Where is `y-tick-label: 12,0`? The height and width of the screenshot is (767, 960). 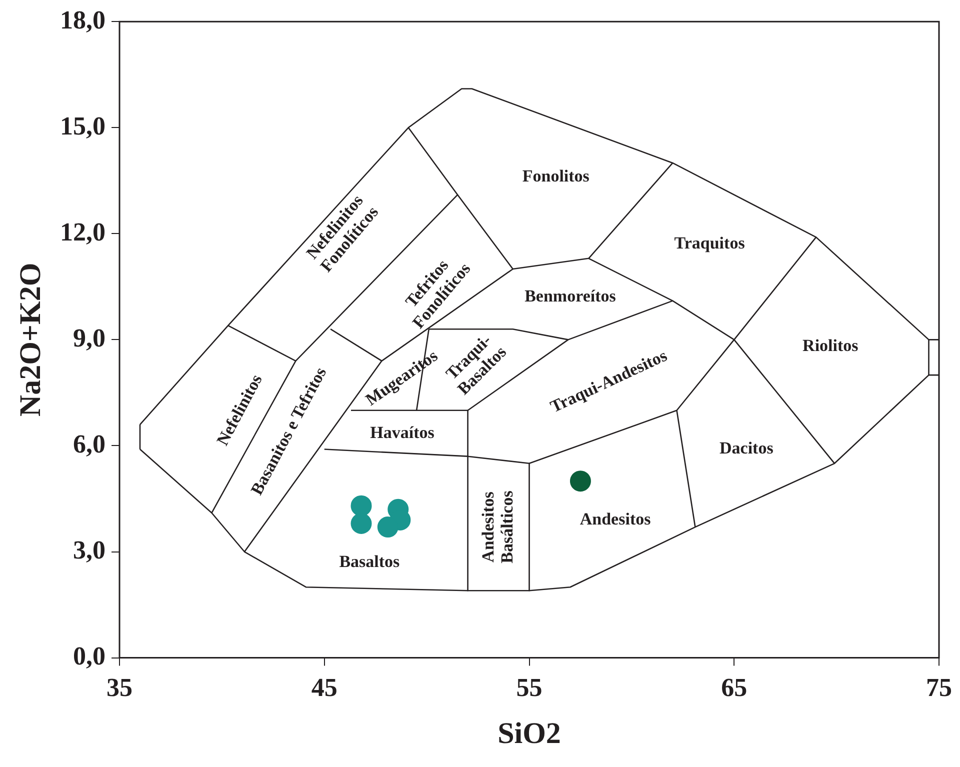 y-tick-label: 12,0 is located at coordinates (83, 231).